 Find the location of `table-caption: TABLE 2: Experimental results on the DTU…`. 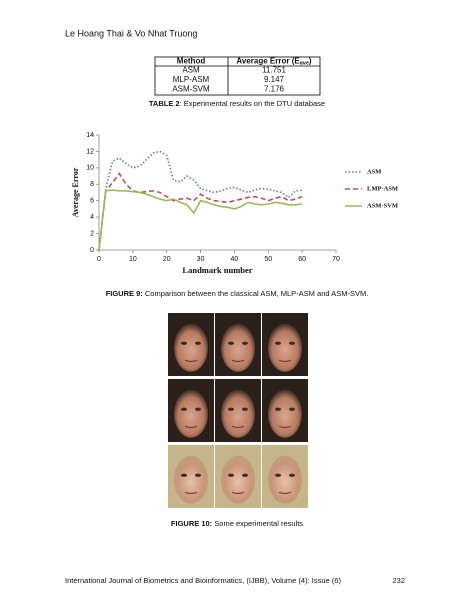

table-caption: TABLE 2: Experimental results on the DTU… is located at coordinates (237, 103).